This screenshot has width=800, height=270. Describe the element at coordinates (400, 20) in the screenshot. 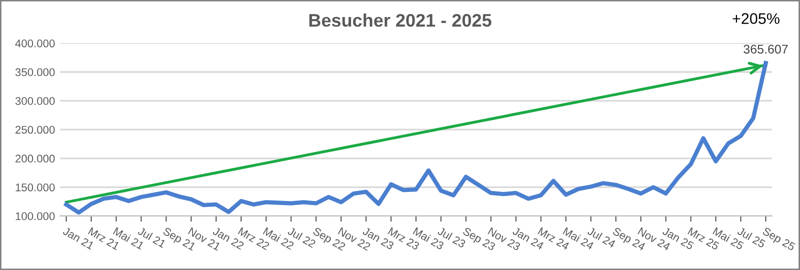

I see `chart-title: Besucher 2021 - 2025` at that location.